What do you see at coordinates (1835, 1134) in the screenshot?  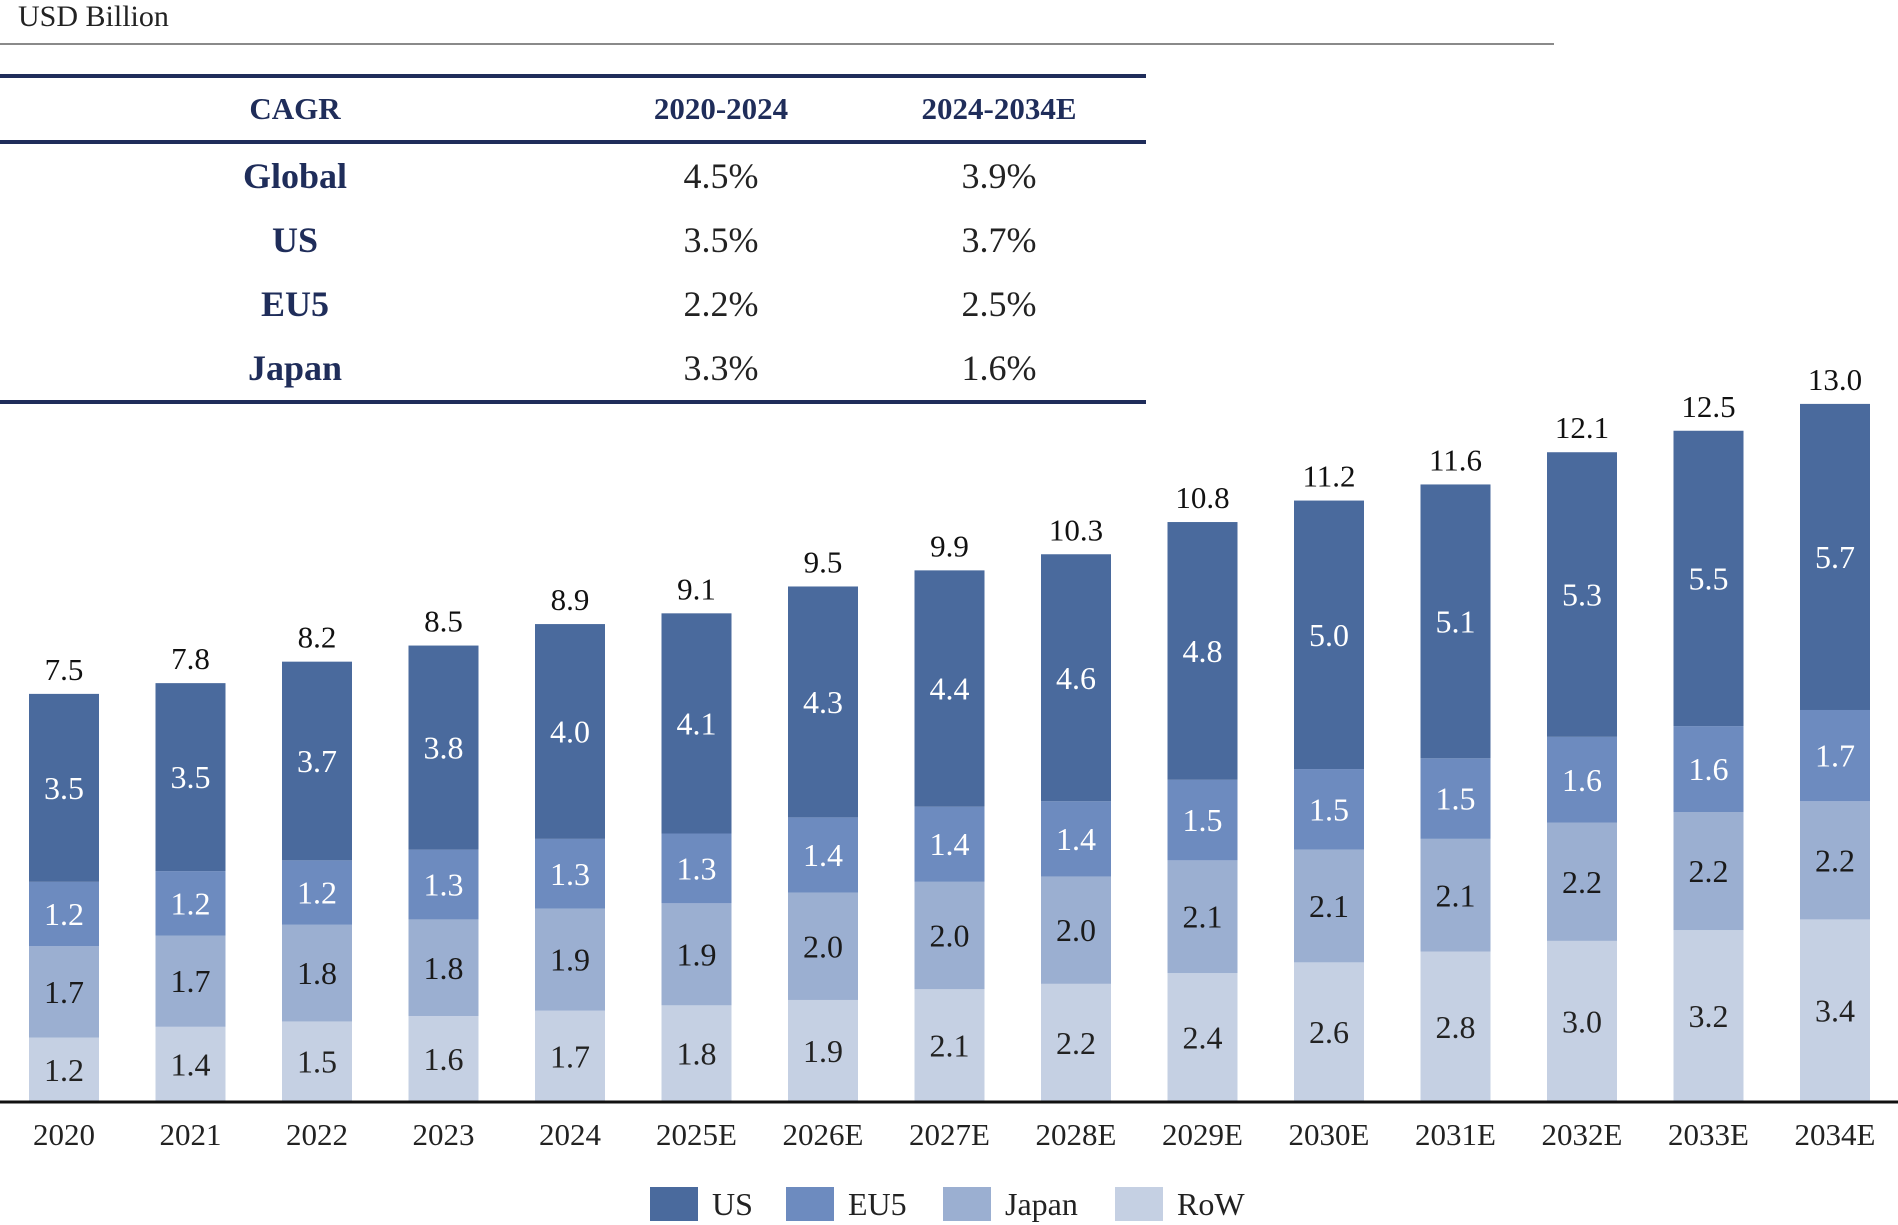 I see `x-tick-label: 2034E` at bounding box center [1835, 1134].